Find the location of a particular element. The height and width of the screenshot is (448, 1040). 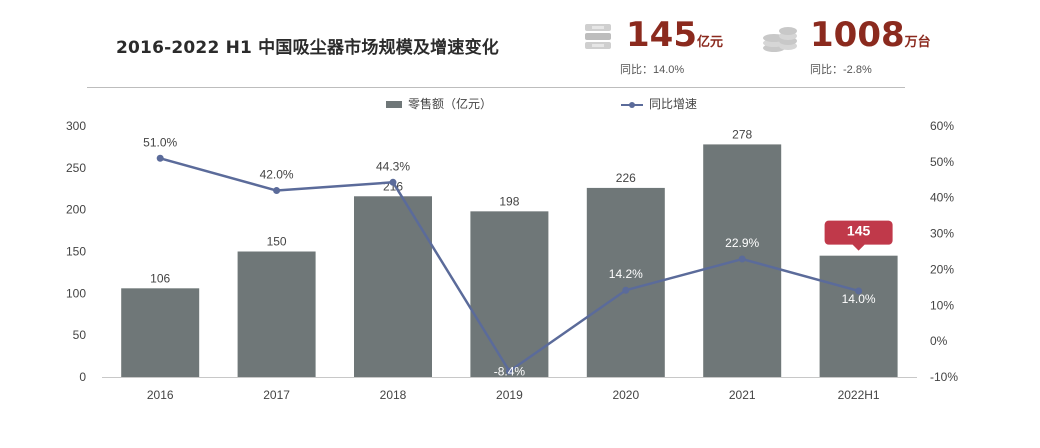

growth-label: 22.9% is located at coordinates (742, 243).